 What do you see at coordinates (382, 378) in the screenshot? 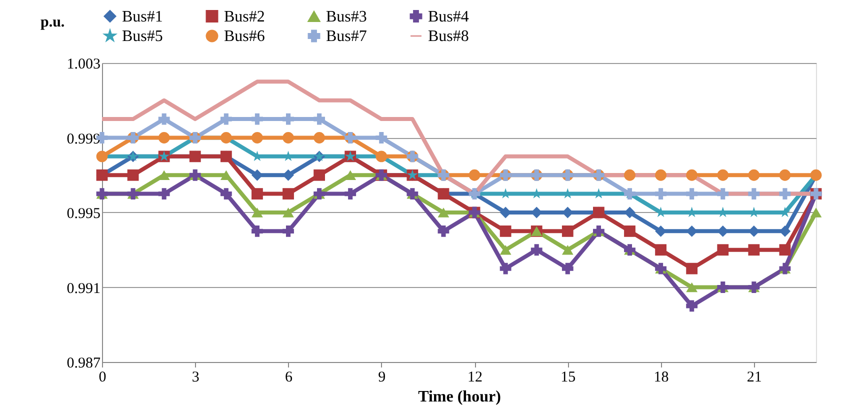
I see `x-tick-label: 9` at bounding box center [382, 378].